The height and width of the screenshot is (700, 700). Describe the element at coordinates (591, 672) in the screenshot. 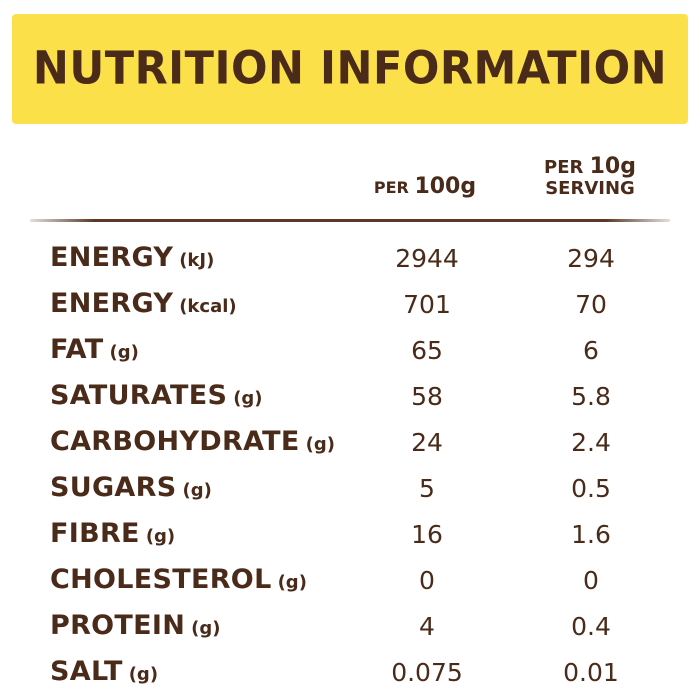

I see `value-per-10g: 0.01` at that location.